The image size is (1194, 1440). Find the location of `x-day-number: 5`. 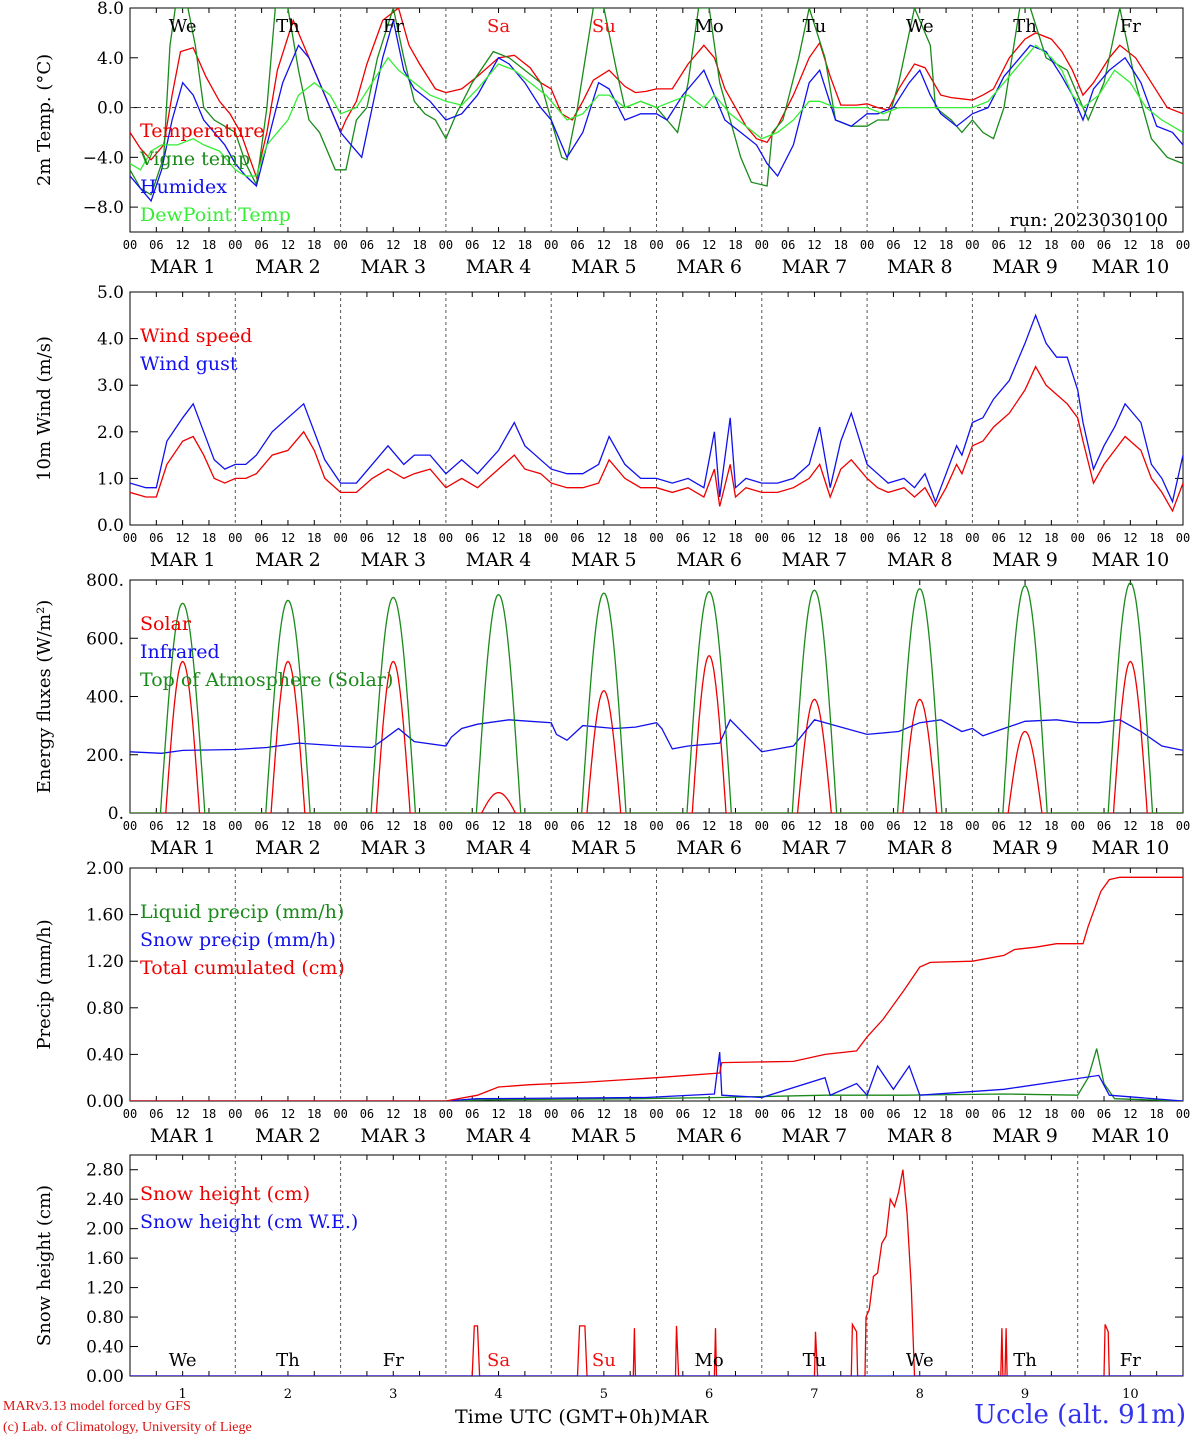

x-day-number: 5 is located at coordinates (604, 1394).